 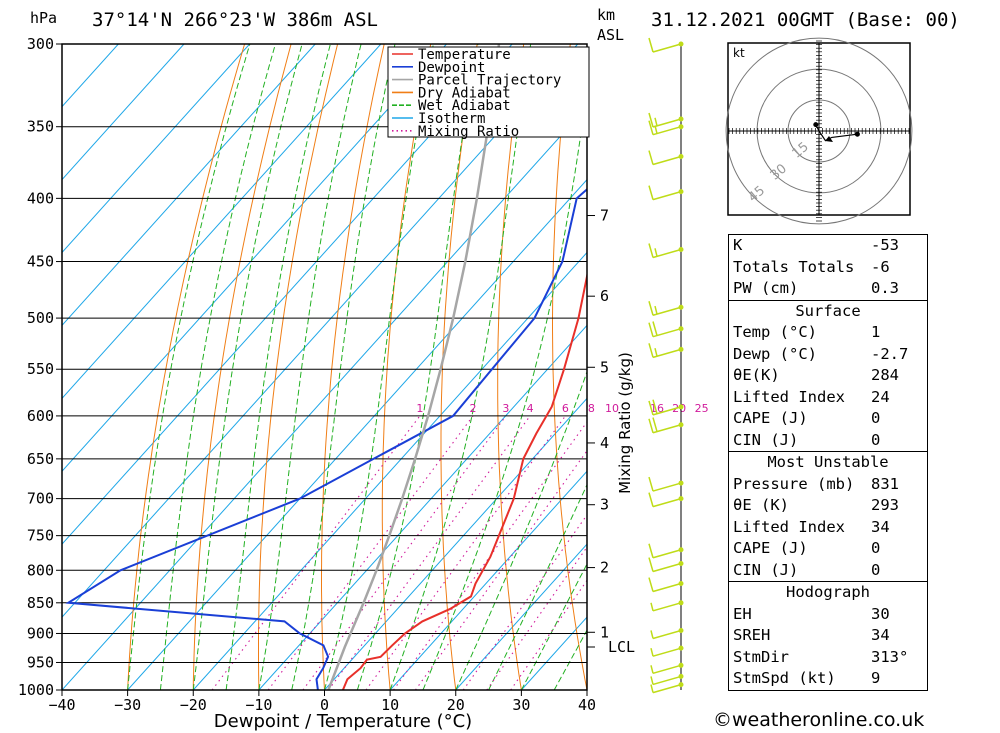 What do you see at coordinates (828, 615) in the screenshot?
I see `hodograph-stat-row: EH 30` at bounding box center [828, 615].